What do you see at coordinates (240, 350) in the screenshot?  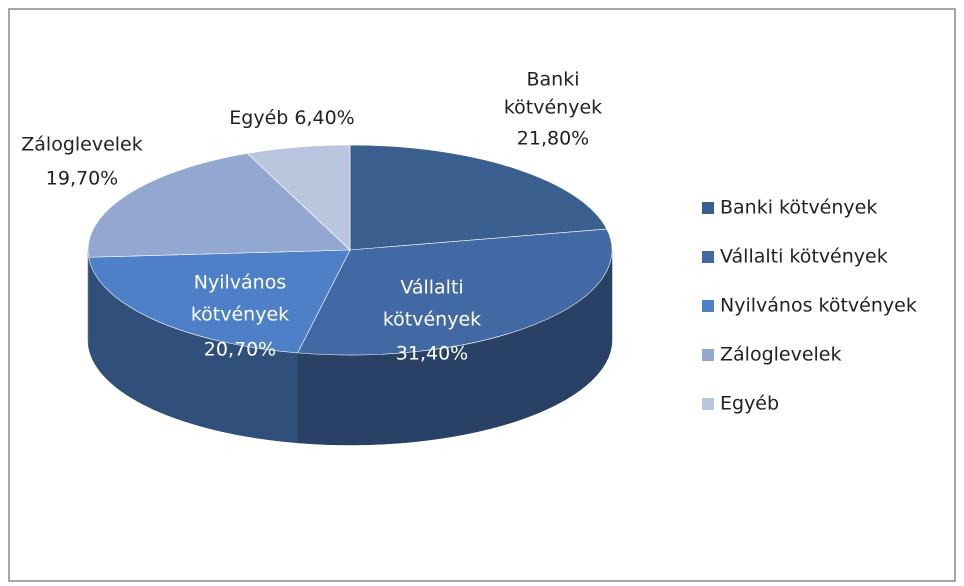 I see `data-label-value: 20,70%` at bounding box center [240, 350].